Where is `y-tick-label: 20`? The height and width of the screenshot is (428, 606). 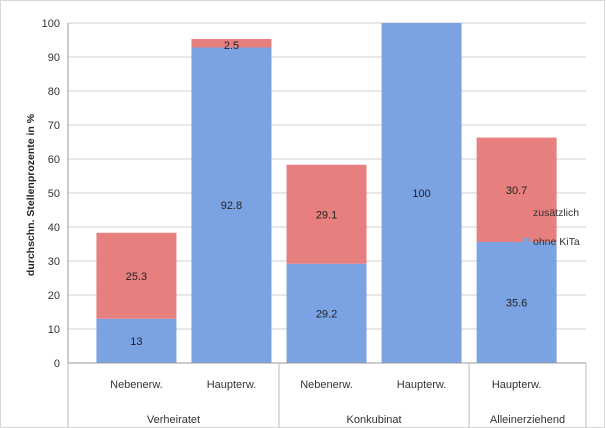
y-tick-label: 20 is located at coordinates (54, 296).